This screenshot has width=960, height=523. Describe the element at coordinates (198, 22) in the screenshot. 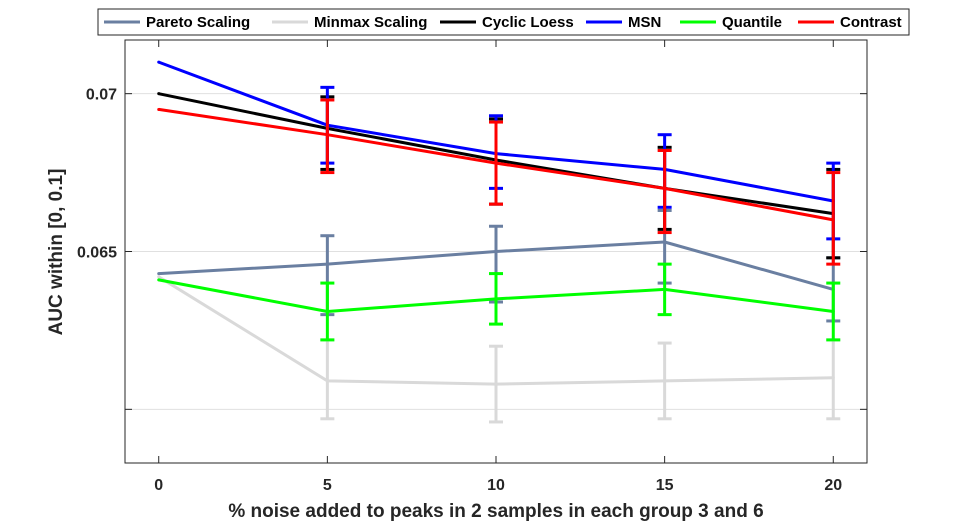

I see `legend-label: Pareto Scaling` at that location.